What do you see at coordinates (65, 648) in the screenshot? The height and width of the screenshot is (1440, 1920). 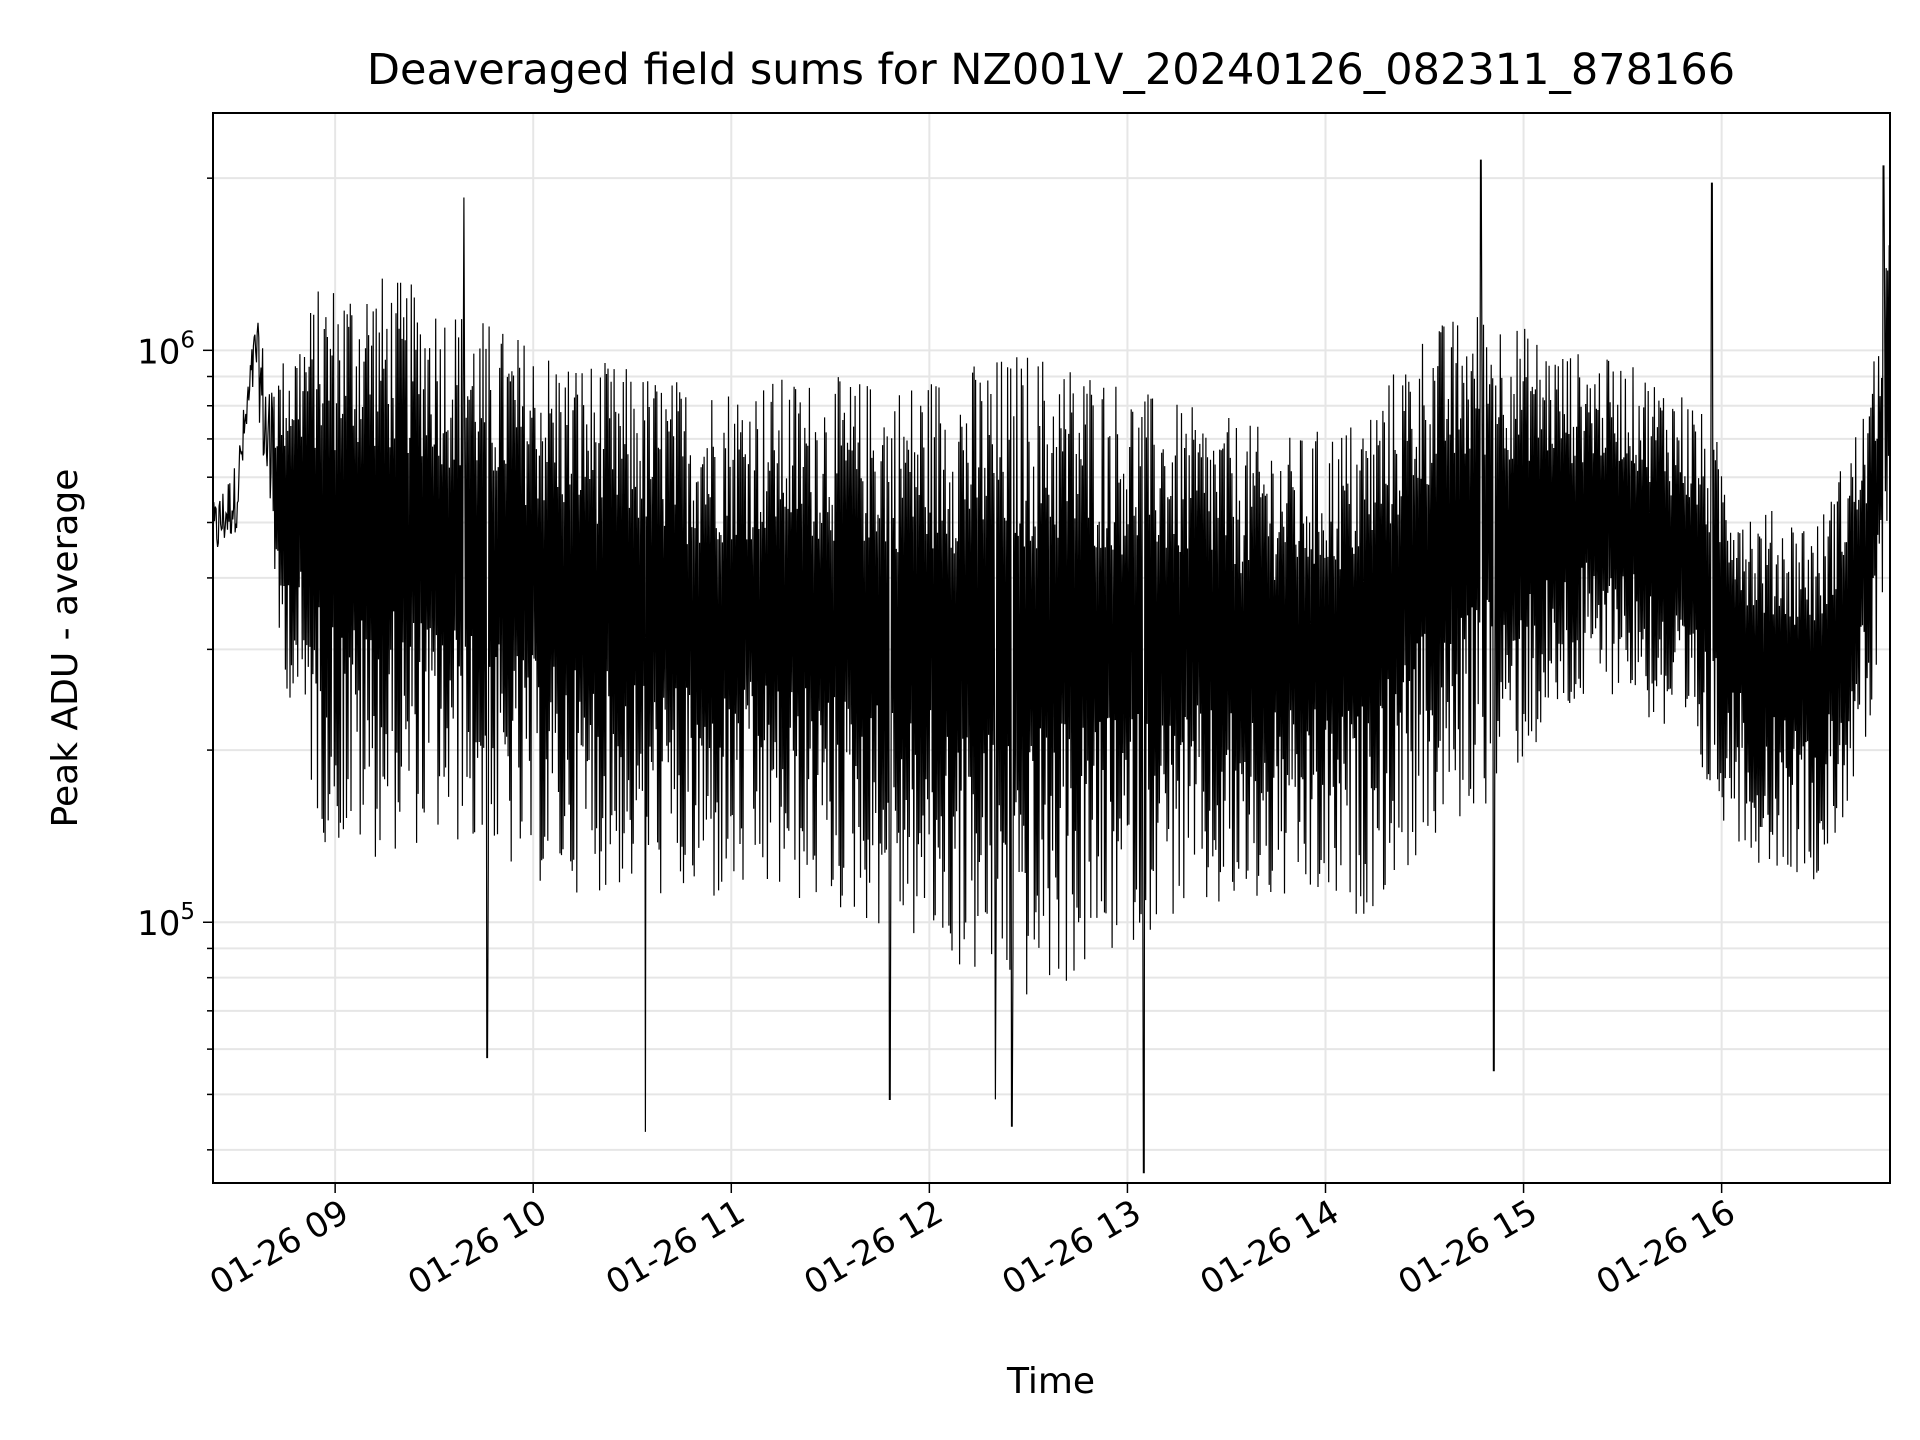 I see `y-axis-label: Peak ADU - average` at bounding box center [65, 648].